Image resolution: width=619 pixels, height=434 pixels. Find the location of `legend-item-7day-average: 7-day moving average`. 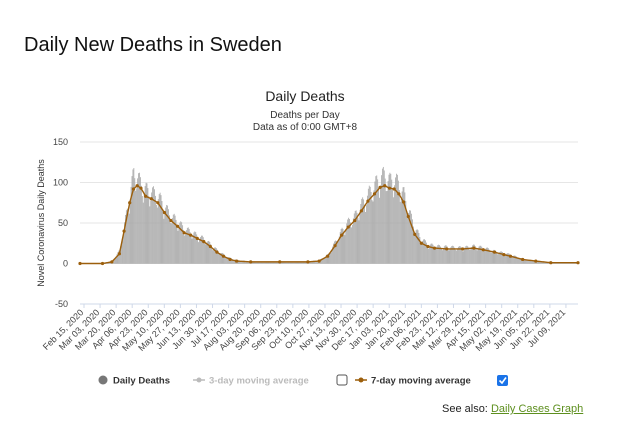

legend-item-7day-average: 7-day moving average is located at coordinates (413, 381).